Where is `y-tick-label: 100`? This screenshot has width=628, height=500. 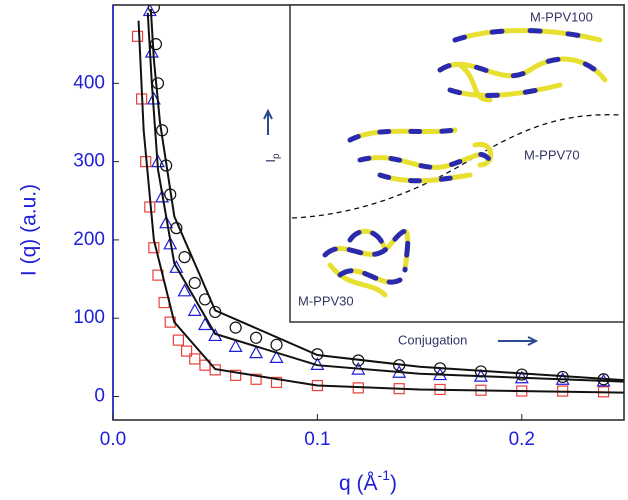 y-tick-label: 100 is located at coordinates (89, 317).